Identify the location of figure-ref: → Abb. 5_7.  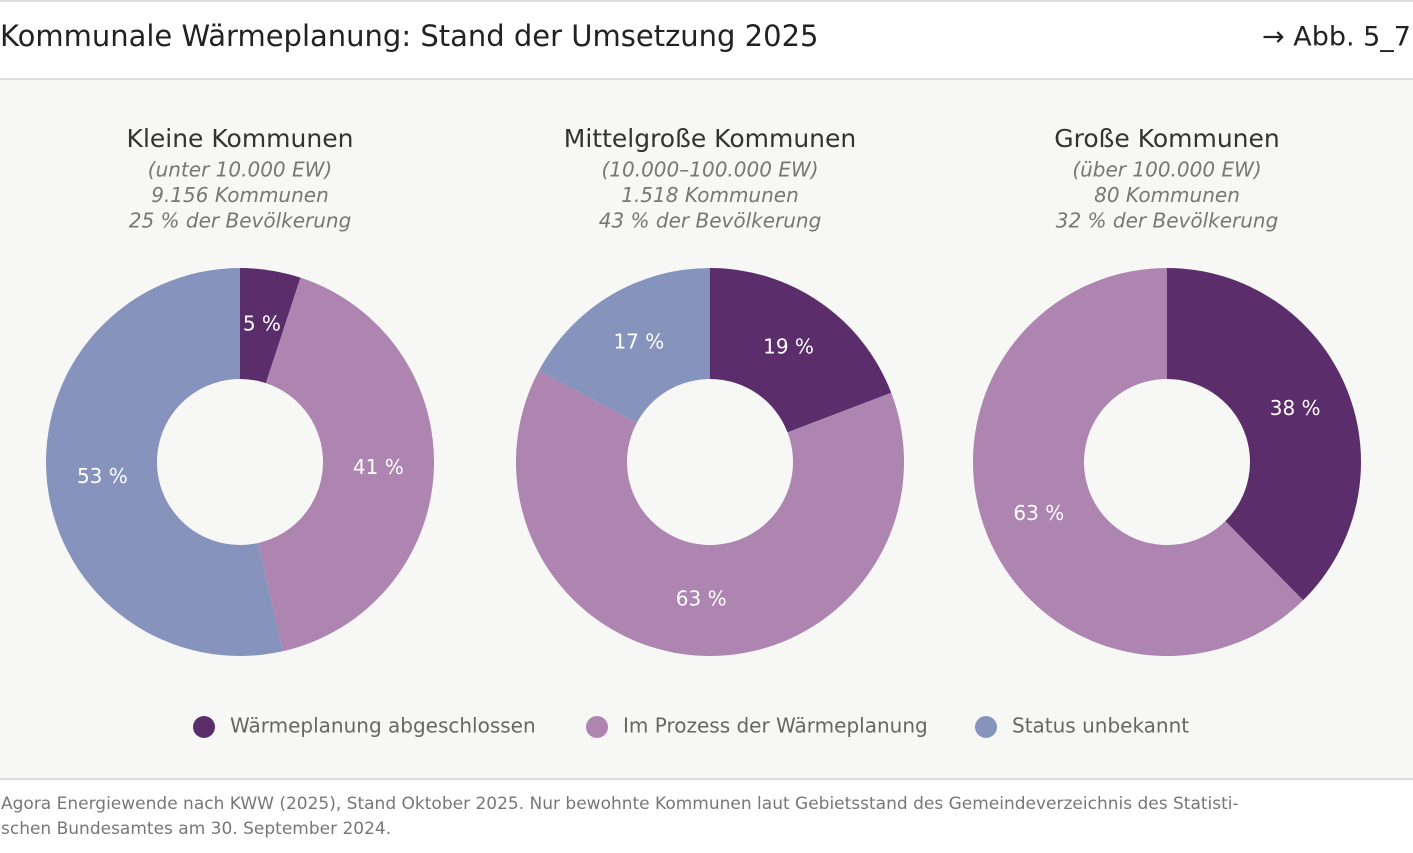
(1336, 37).